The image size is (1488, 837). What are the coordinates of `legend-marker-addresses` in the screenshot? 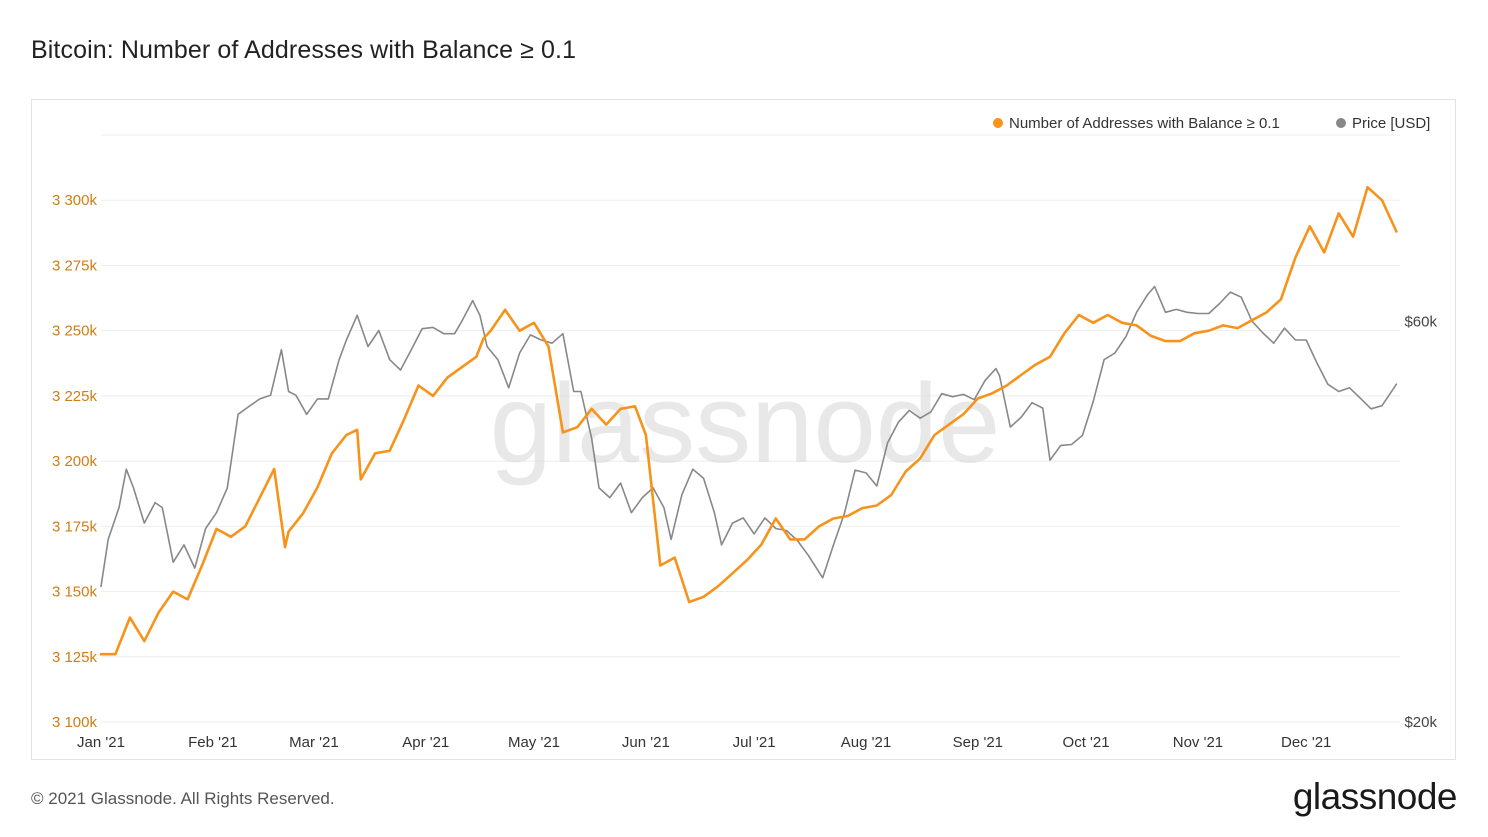 It's located at (998, 123).